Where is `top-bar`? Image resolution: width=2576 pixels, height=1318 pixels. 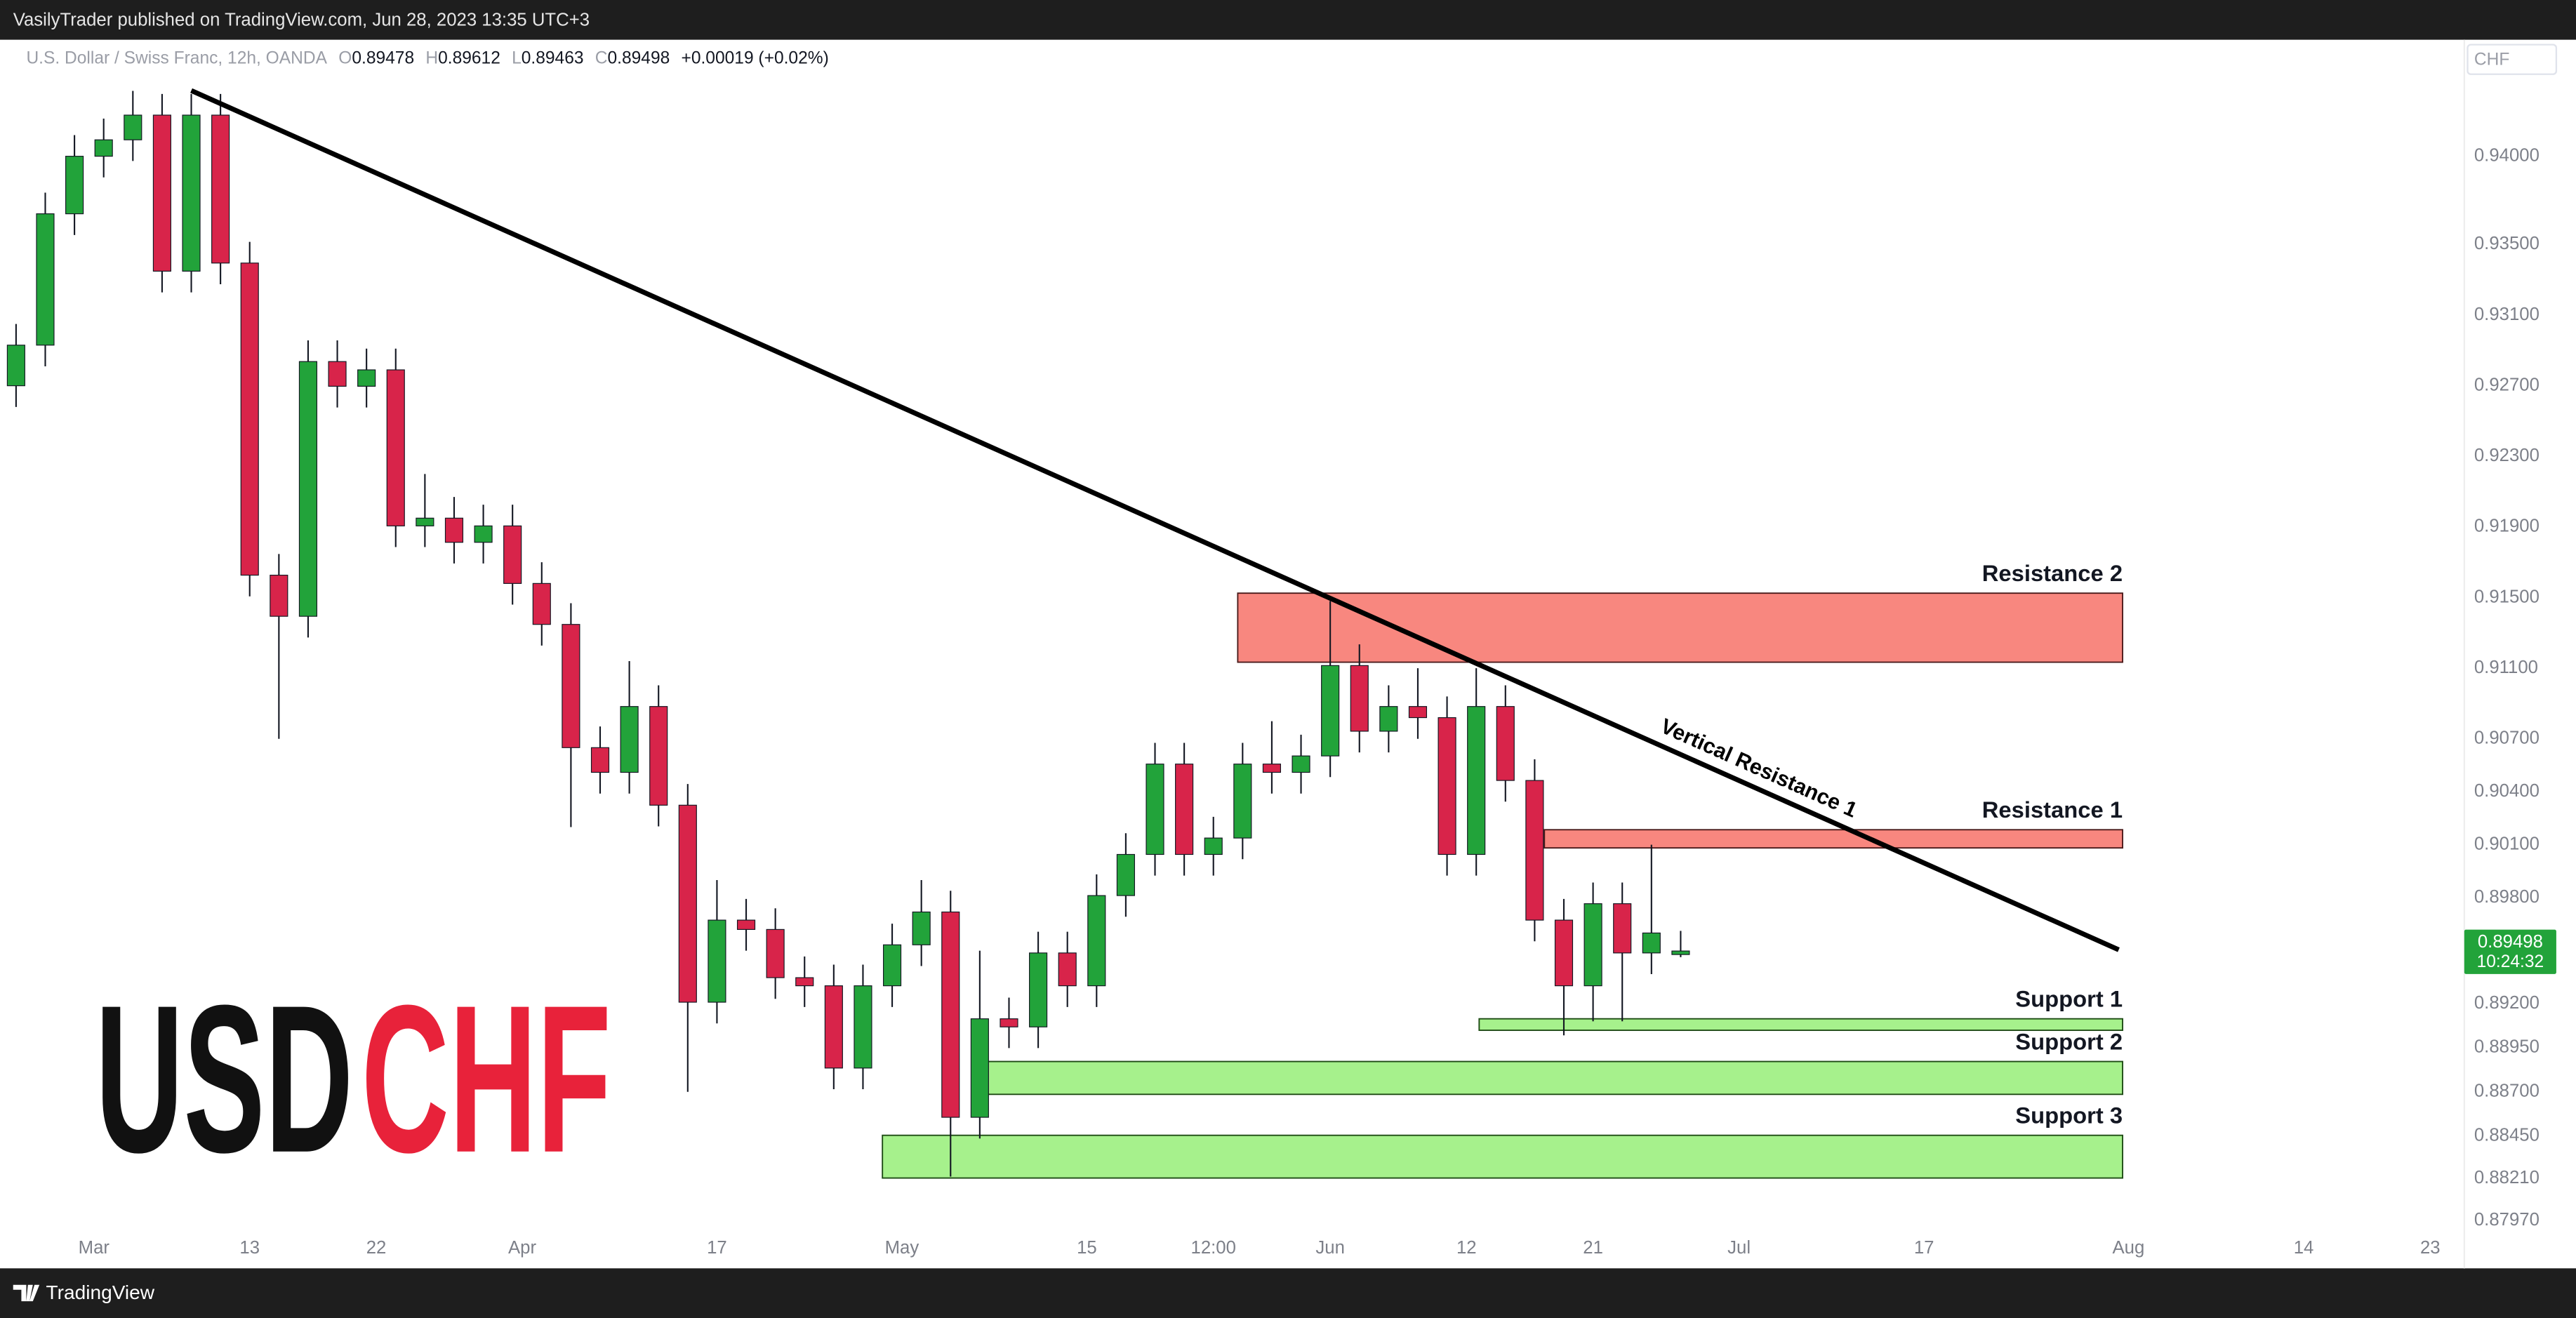
top-bar is located at coordinates (1288, 20).